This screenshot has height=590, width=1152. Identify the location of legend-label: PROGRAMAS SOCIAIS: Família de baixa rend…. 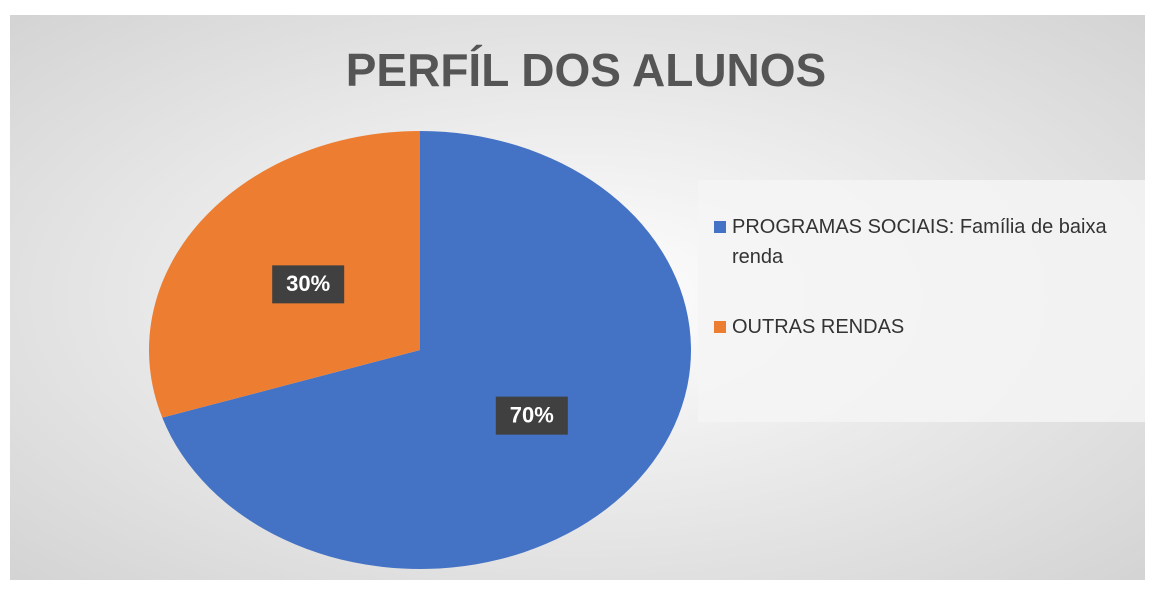
(919, 242).